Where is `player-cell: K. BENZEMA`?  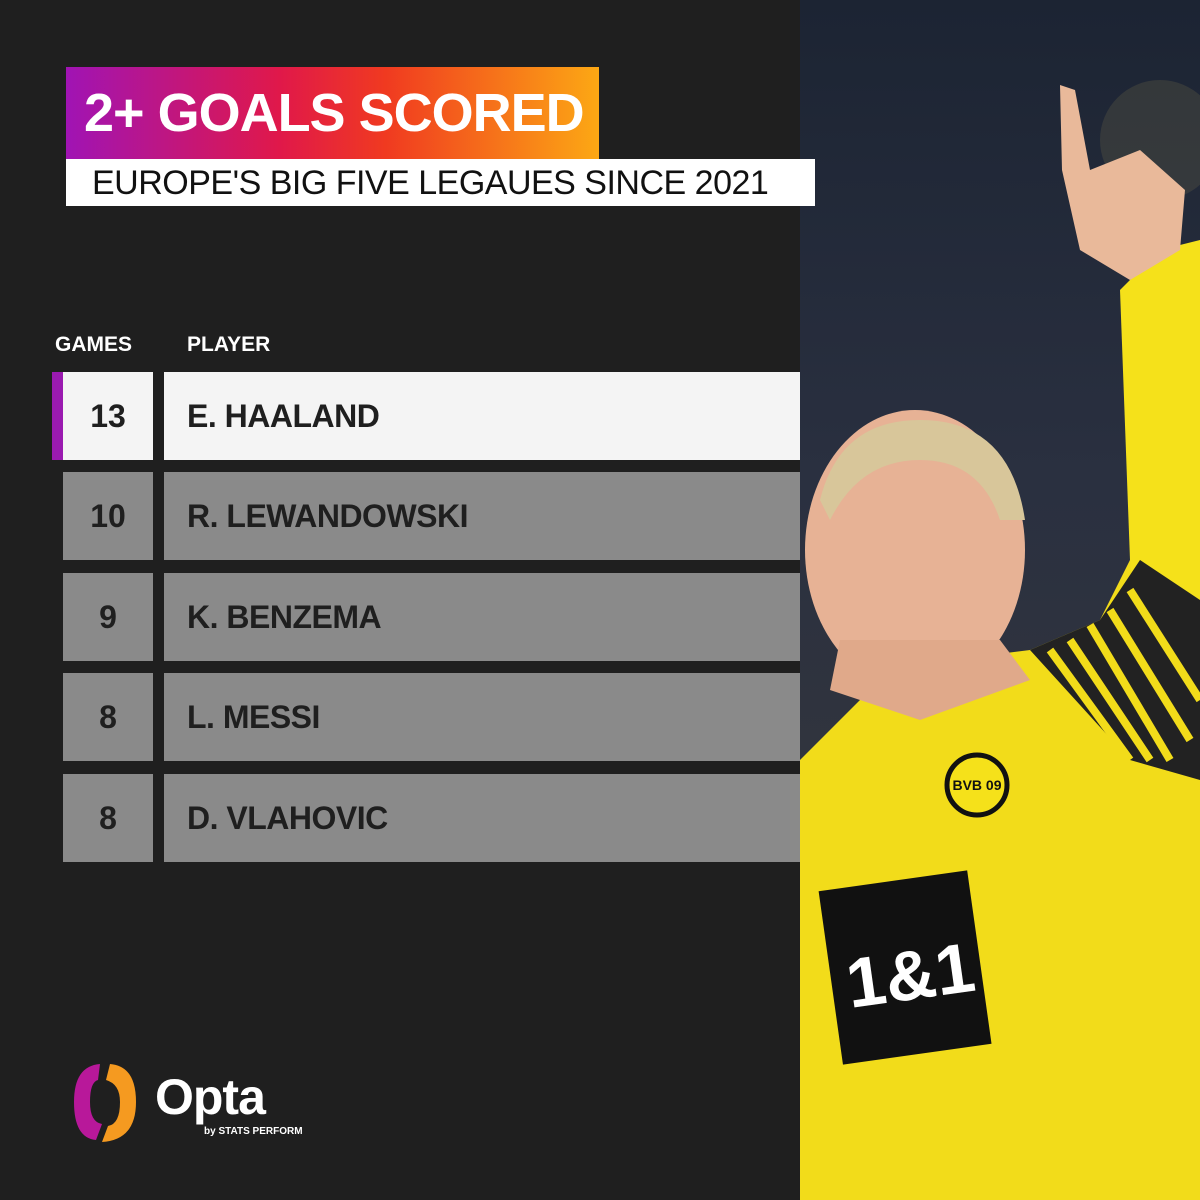 player-cell: K. BENZEMA is located at coordinates (482, 617).